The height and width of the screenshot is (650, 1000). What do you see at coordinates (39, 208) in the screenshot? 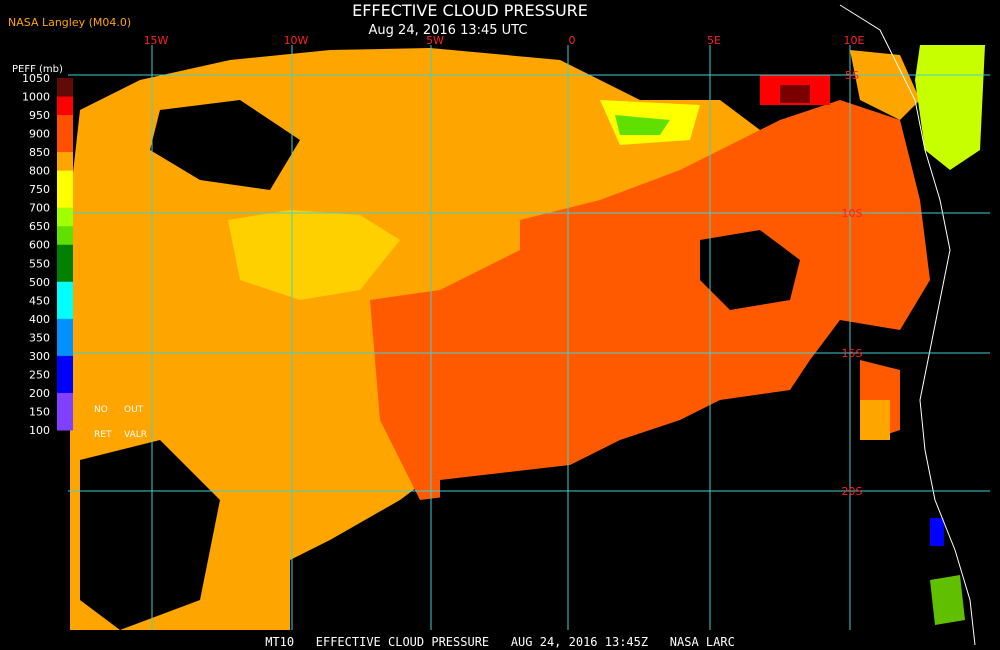
I see `legend-label: 700` at bounding box center [39, 208].